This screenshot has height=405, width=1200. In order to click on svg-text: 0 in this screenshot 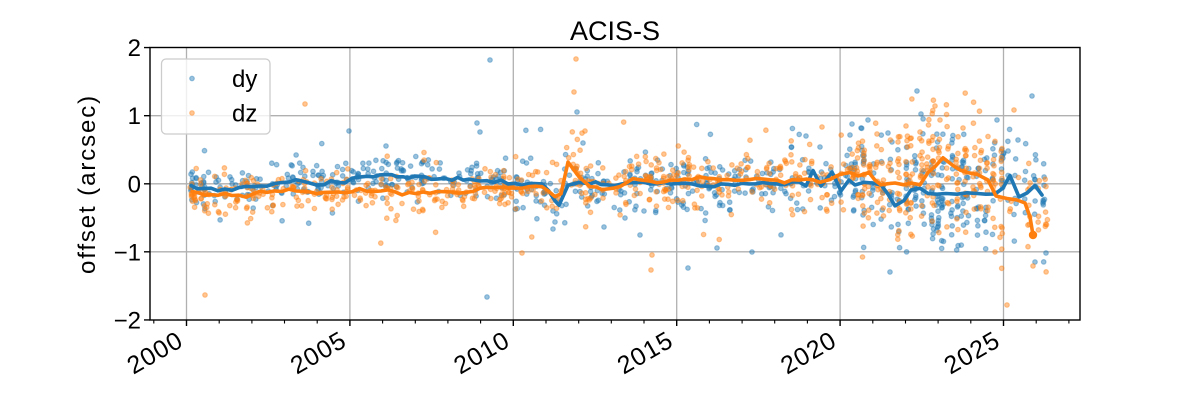, I will do `click(134, 184)`.